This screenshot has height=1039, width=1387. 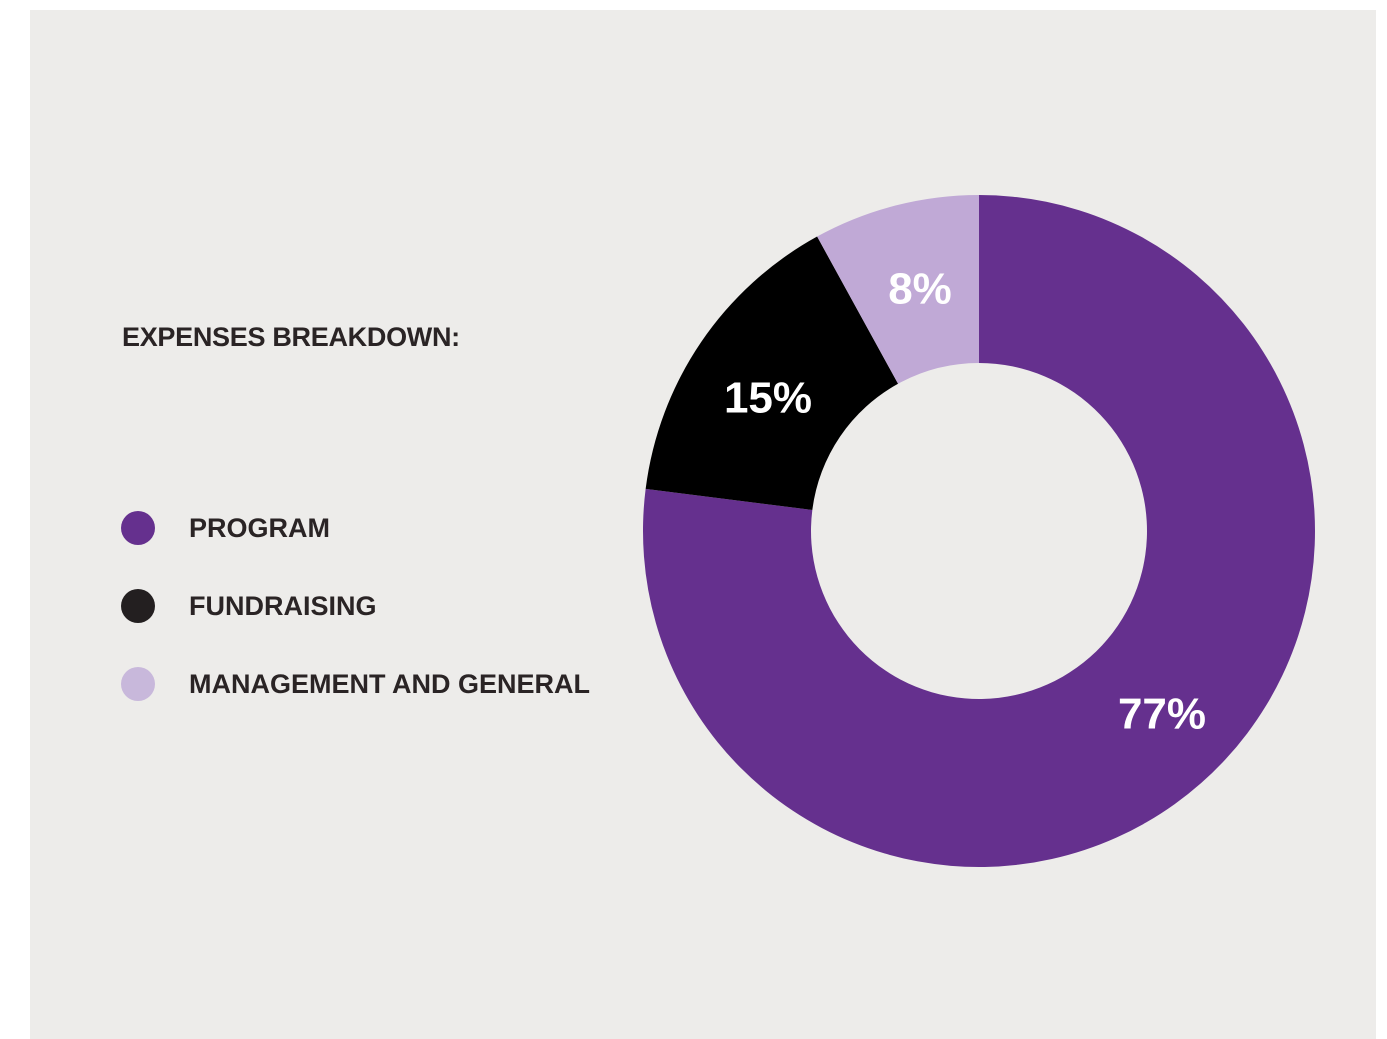 What do you see at coordinates (355, 528) in the screenshot?
I see `legend-item-program: PROGRAM` at bounding box center [355, 528].